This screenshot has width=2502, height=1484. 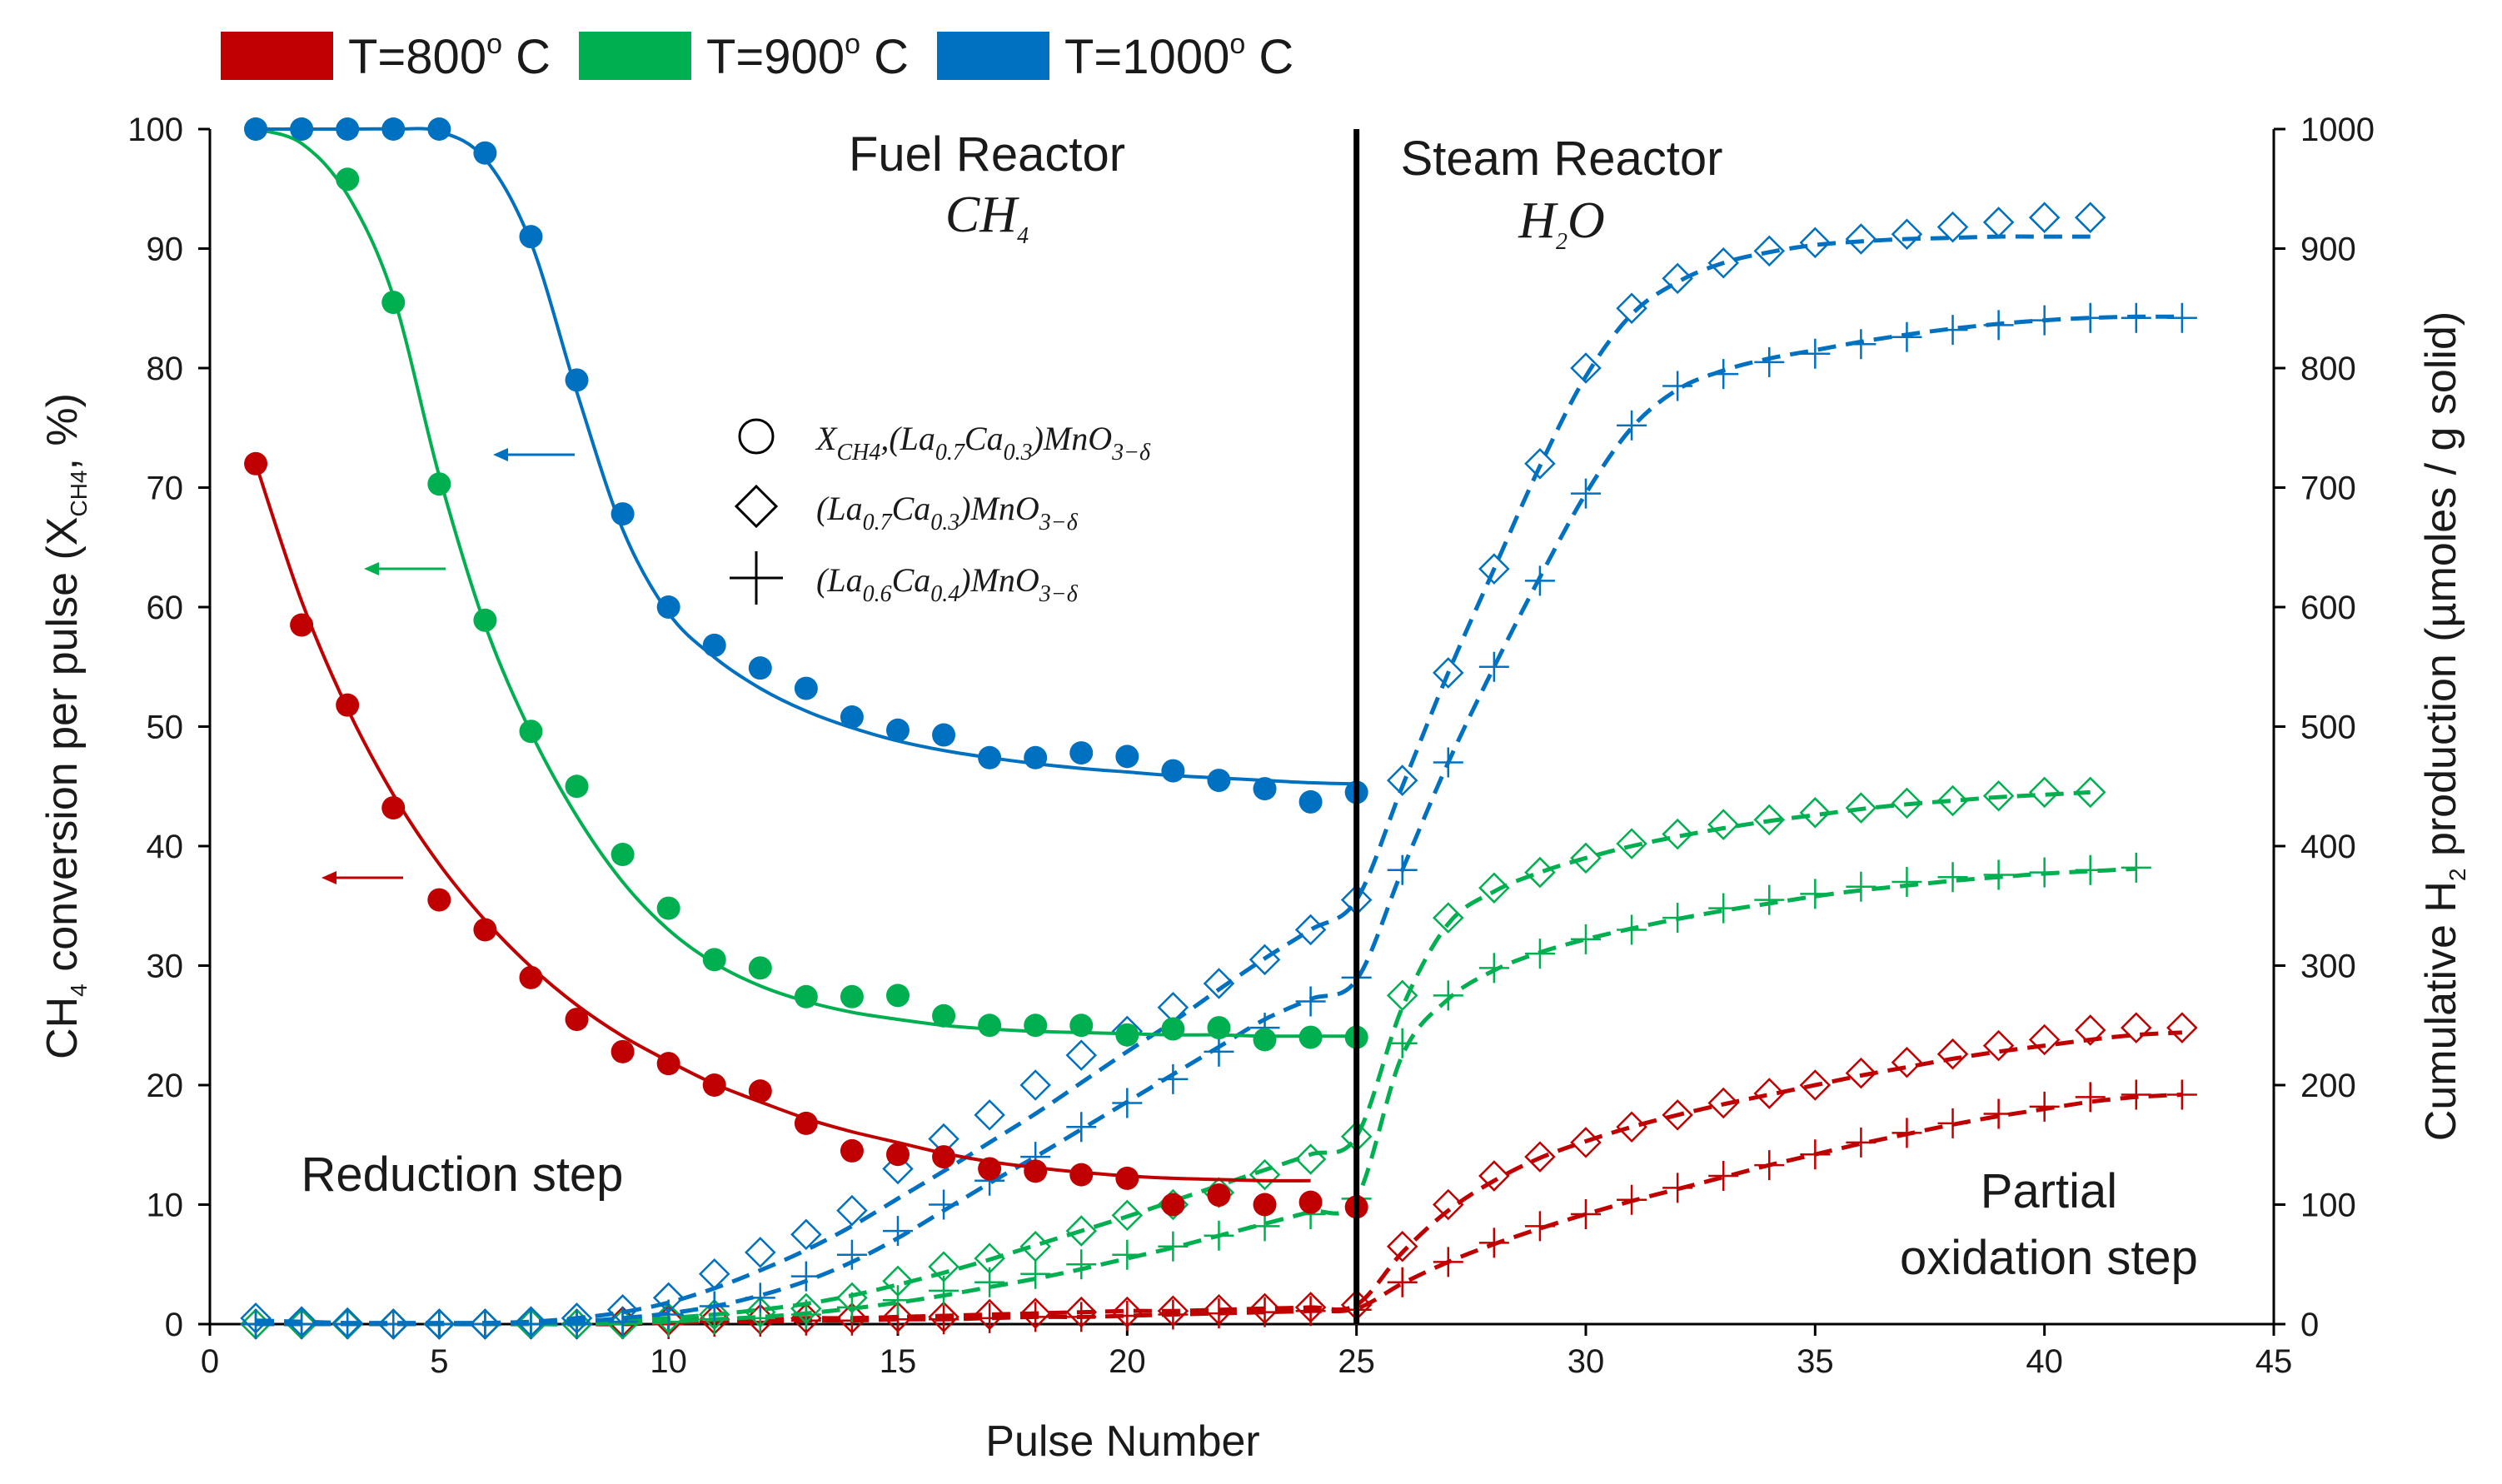 I want to click on y-left-tick-label: 0, so click(x=174, y=1325).